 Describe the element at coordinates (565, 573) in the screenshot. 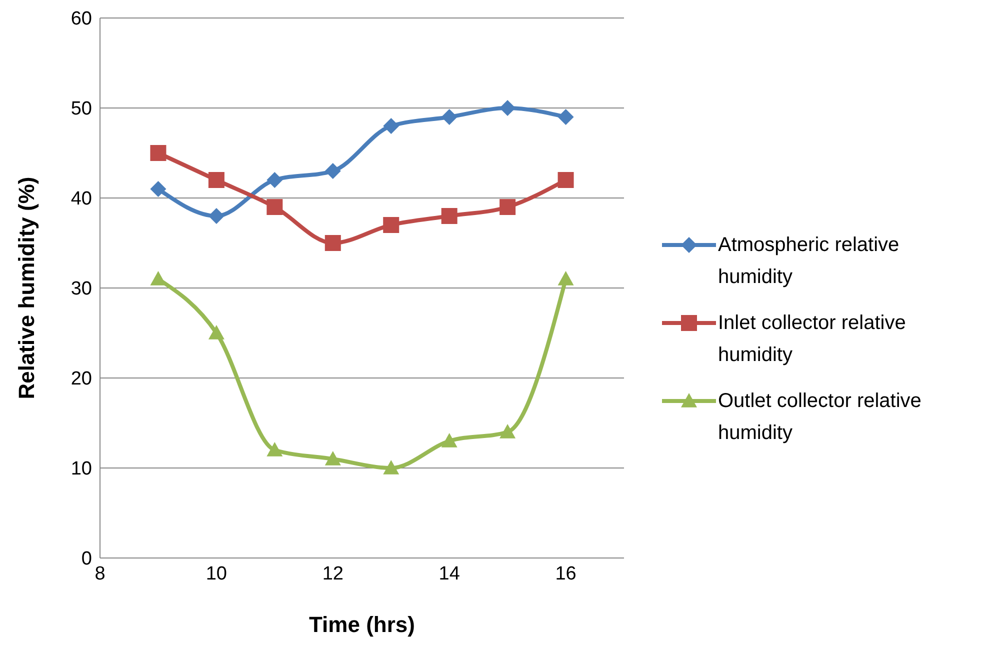

I see `x-tick-label: 16` at that location.